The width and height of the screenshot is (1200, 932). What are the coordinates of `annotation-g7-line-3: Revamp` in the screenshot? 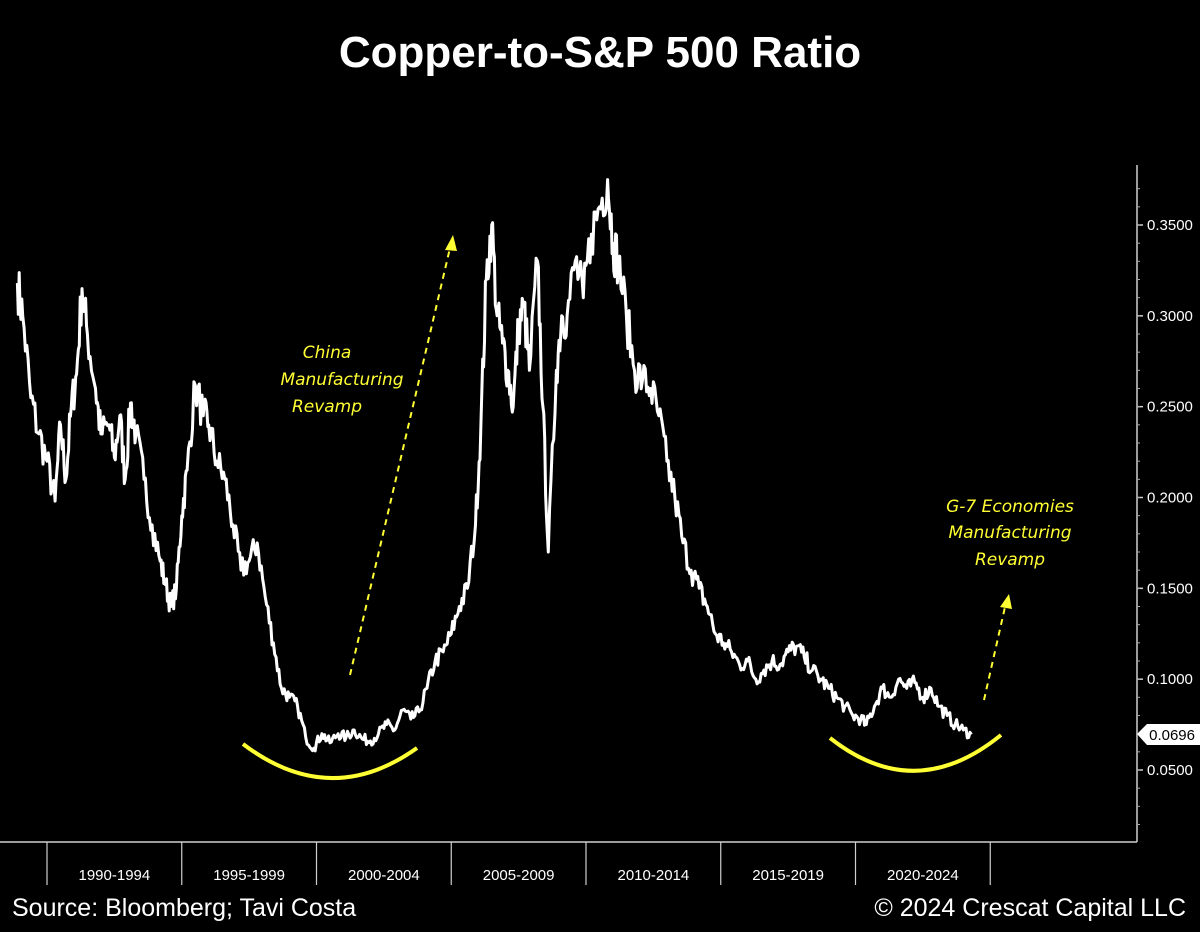 It's located at (1010, 560).